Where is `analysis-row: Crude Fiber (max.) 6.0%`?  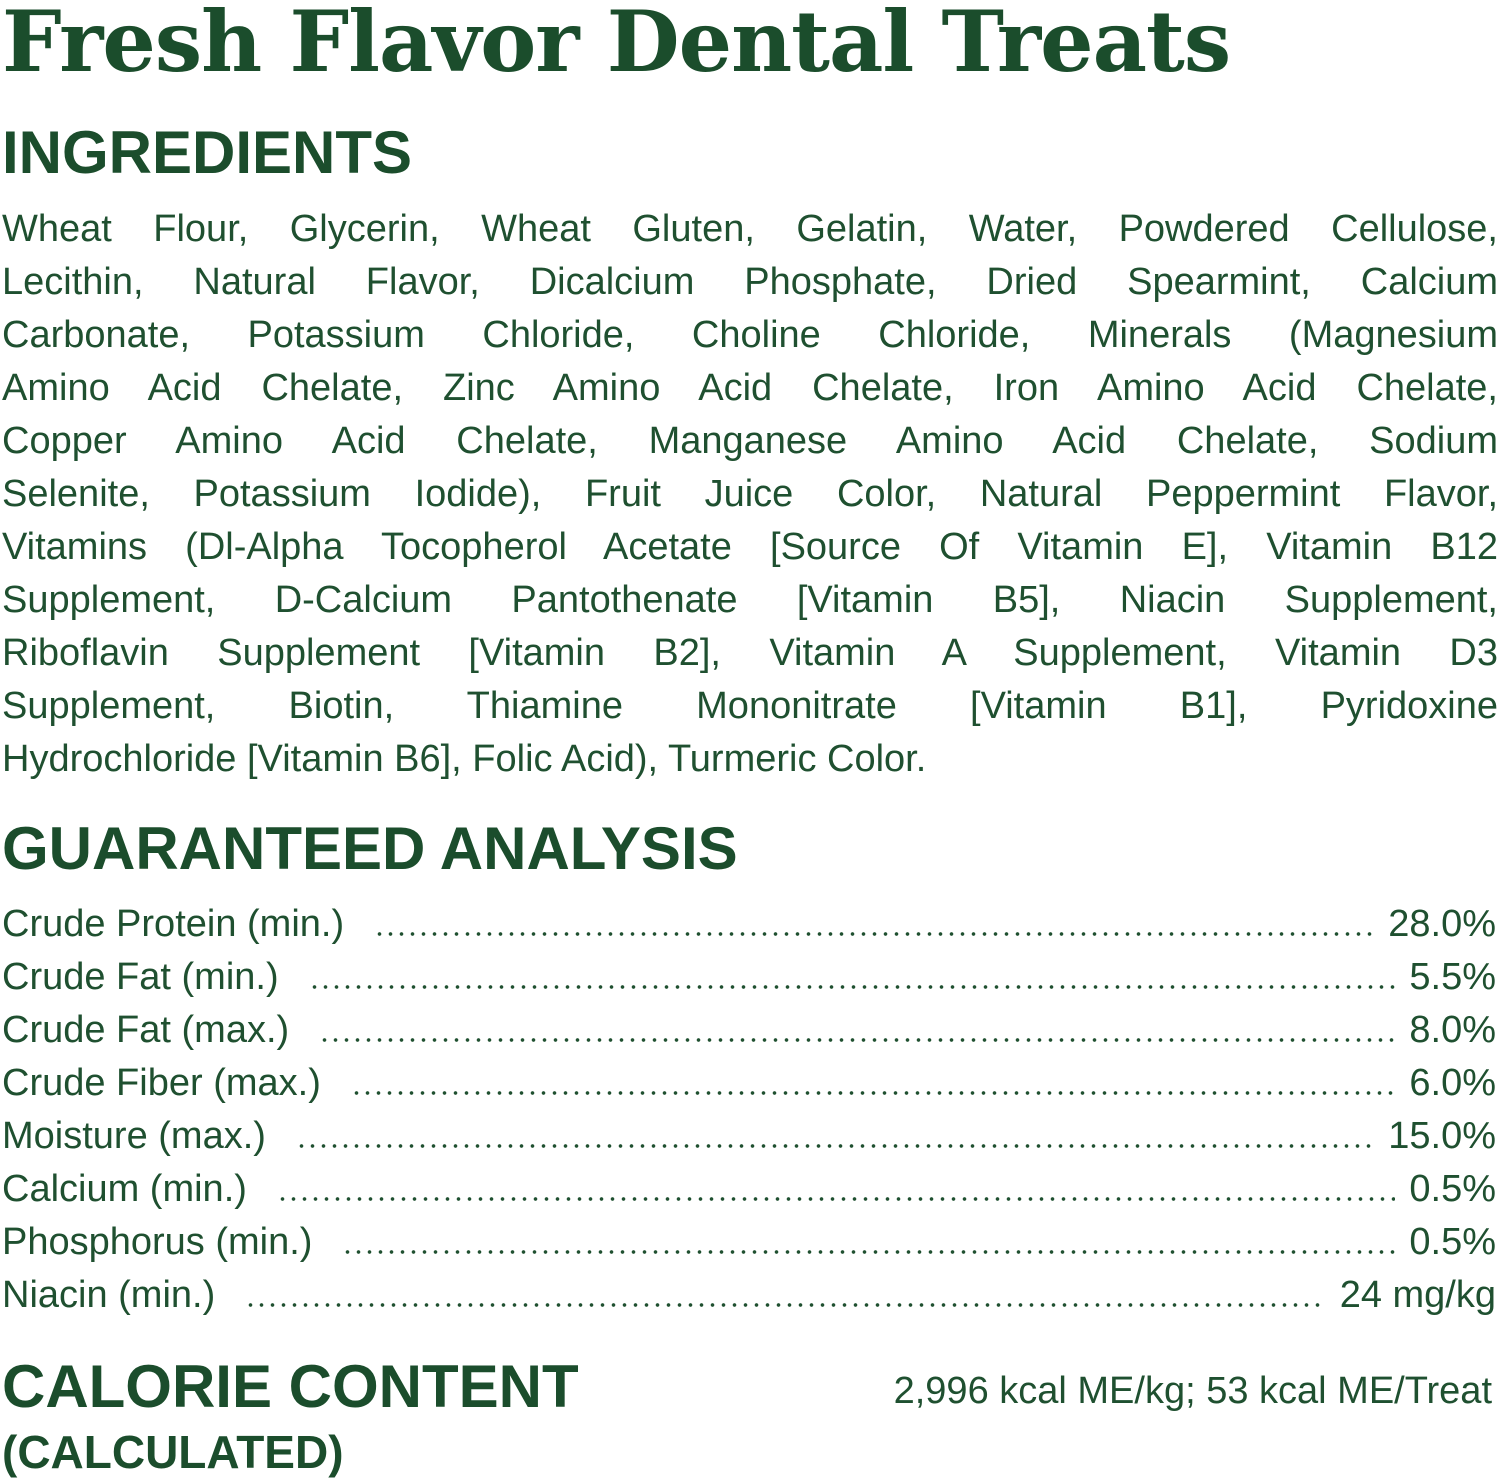
analysis-row: Crude Fiber (max.) 6.0% is located at coordinates (749, 1083).